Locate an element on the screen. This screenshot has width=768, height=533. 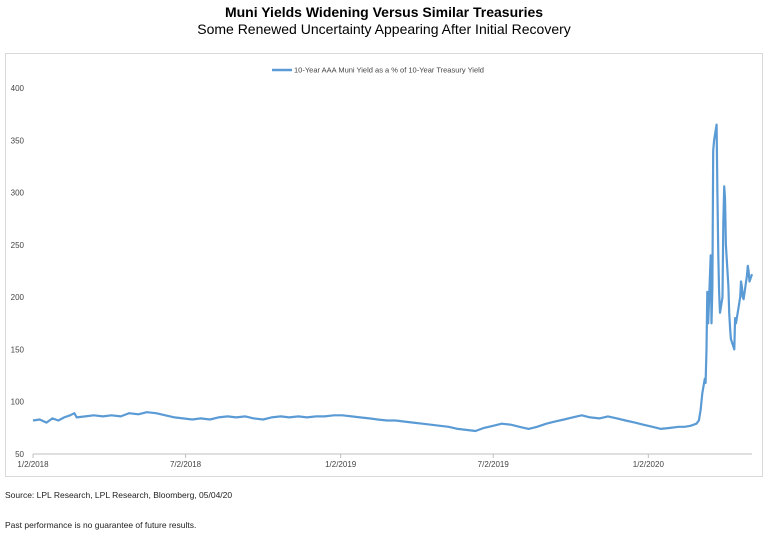
y-axis: 50 100 150 200 250 300 350 400 is located at coordinates (18, 271).